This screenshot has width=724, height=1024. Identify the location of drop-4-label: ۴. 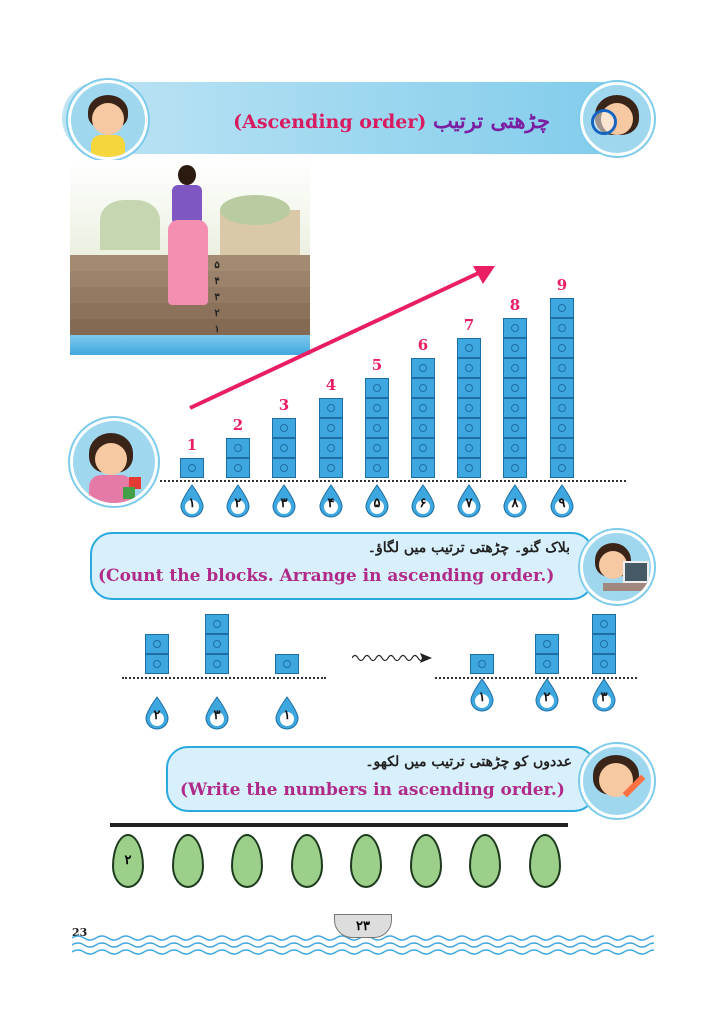
(331, 503).